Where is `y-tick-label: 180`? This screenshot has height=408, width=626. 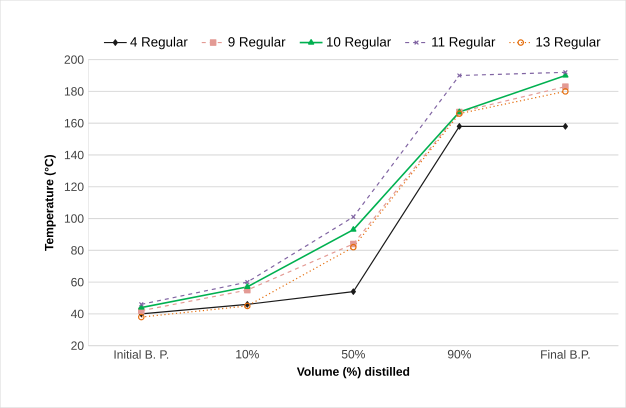 y-tick-label: 180 is located at coordinates (74, 91).